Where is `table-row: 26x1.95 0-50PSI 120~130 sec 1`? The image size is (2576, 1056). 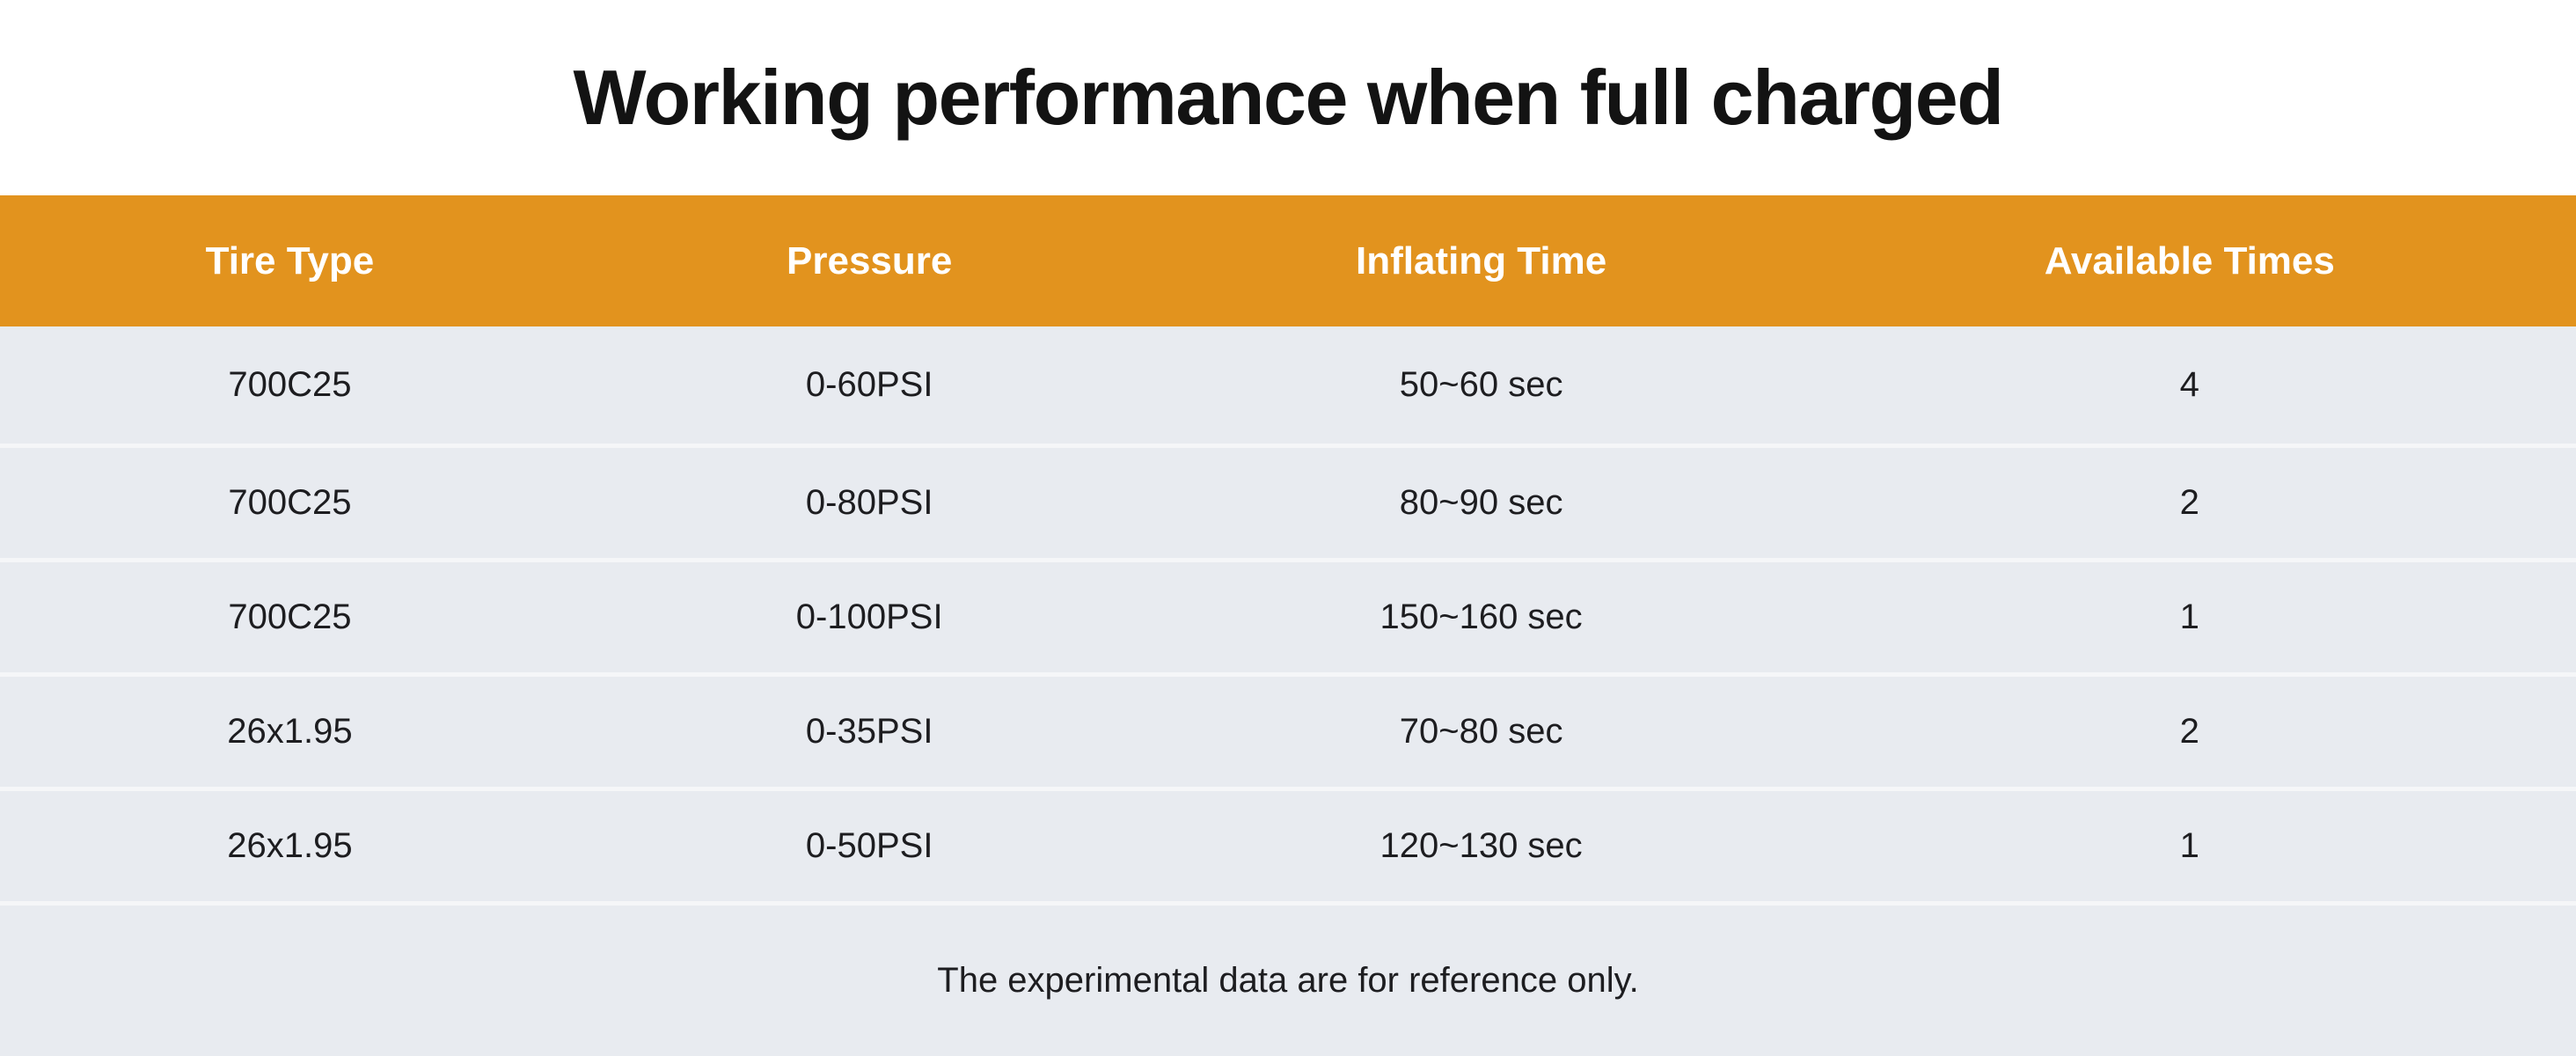
table-row: 26x1.95 0-50PSI 120~130 sec 1 is located at coordinates (1288, 844).